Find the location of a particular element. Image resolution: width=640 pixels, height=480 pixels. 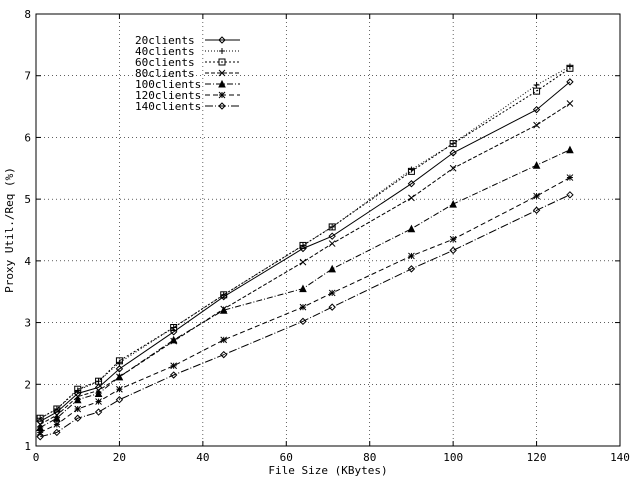

x-tick-label: 60 is located at coordinates (286, 457).